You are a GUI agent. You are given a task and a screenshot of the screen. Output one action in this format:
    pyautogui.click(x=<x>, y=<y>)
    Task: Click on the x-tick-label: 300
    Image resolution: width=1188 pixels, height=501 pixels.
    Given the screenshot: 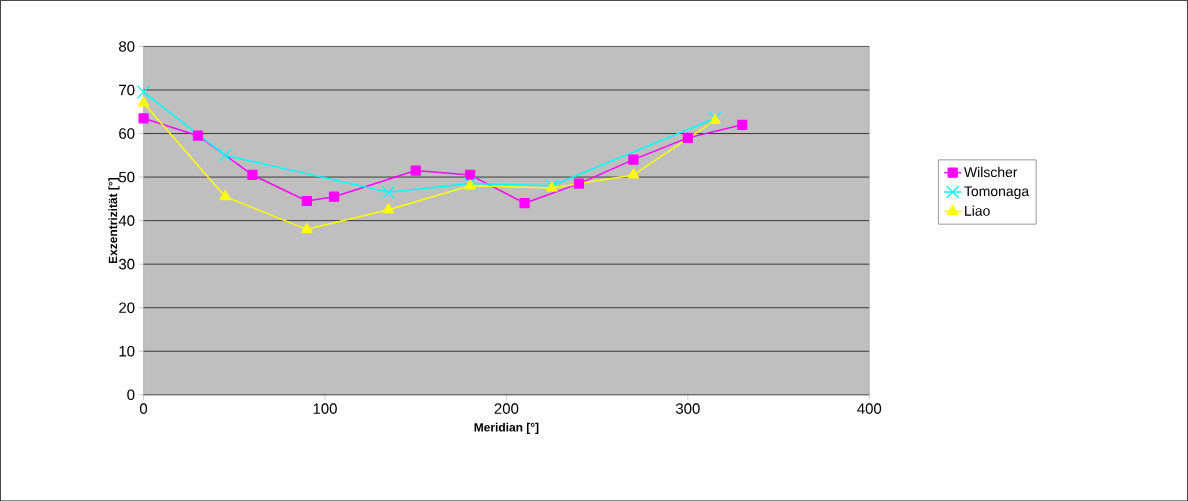 What is the action you would take?
    pyautogui.click(x=687, y=408)
    